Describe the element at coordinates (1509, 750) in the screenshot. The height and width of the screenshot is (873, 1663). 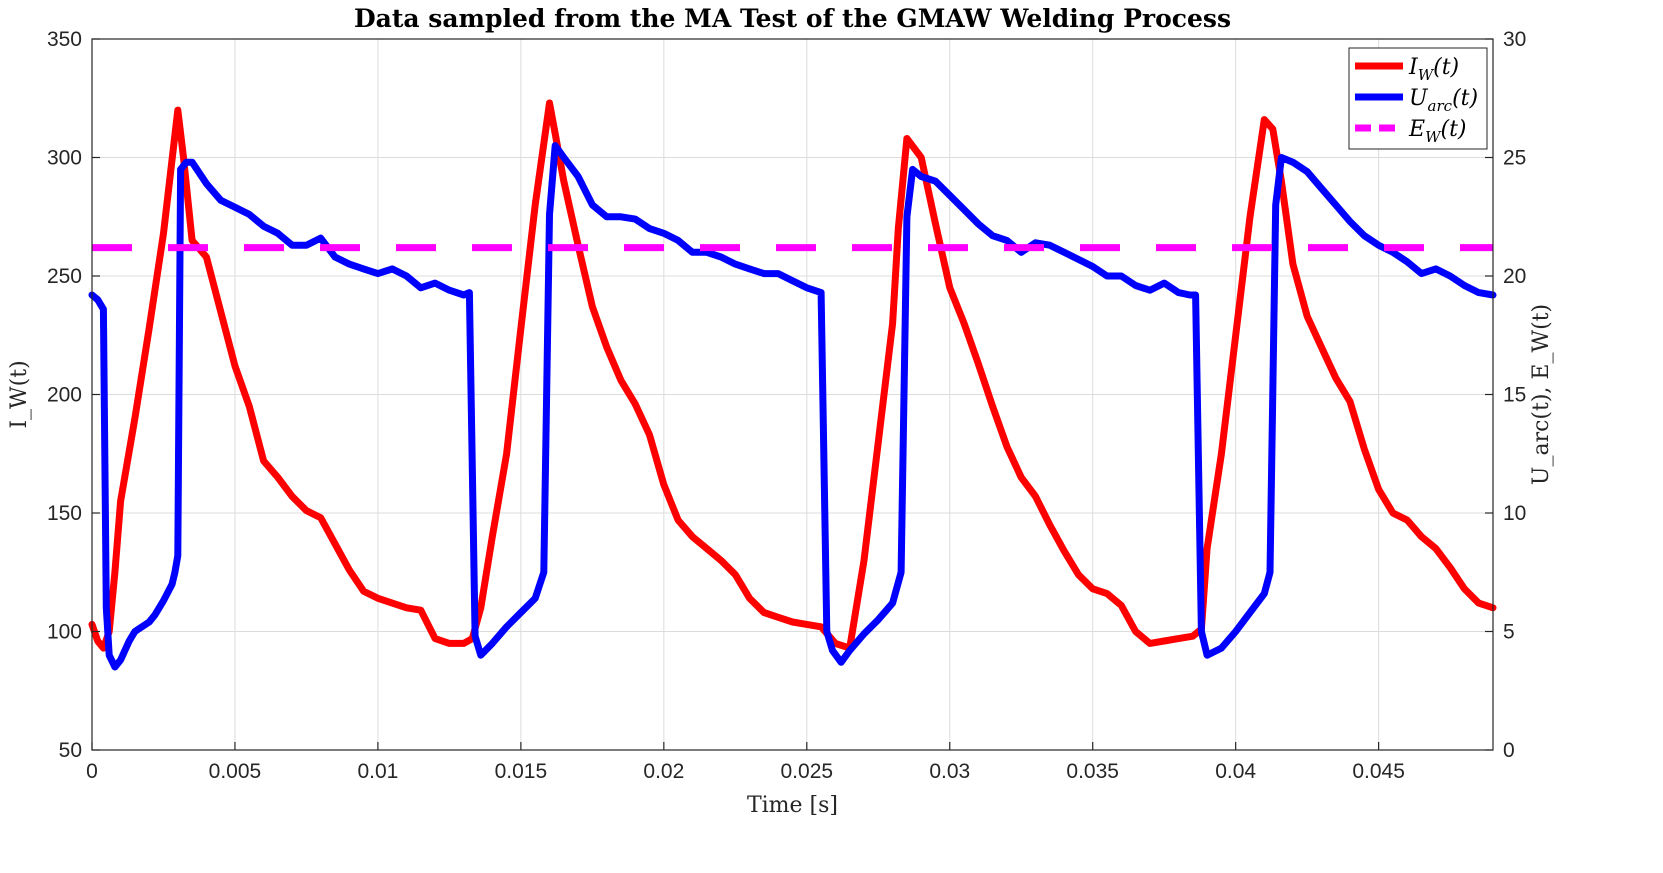
I see `y-right-tick-label: 0` at that location.